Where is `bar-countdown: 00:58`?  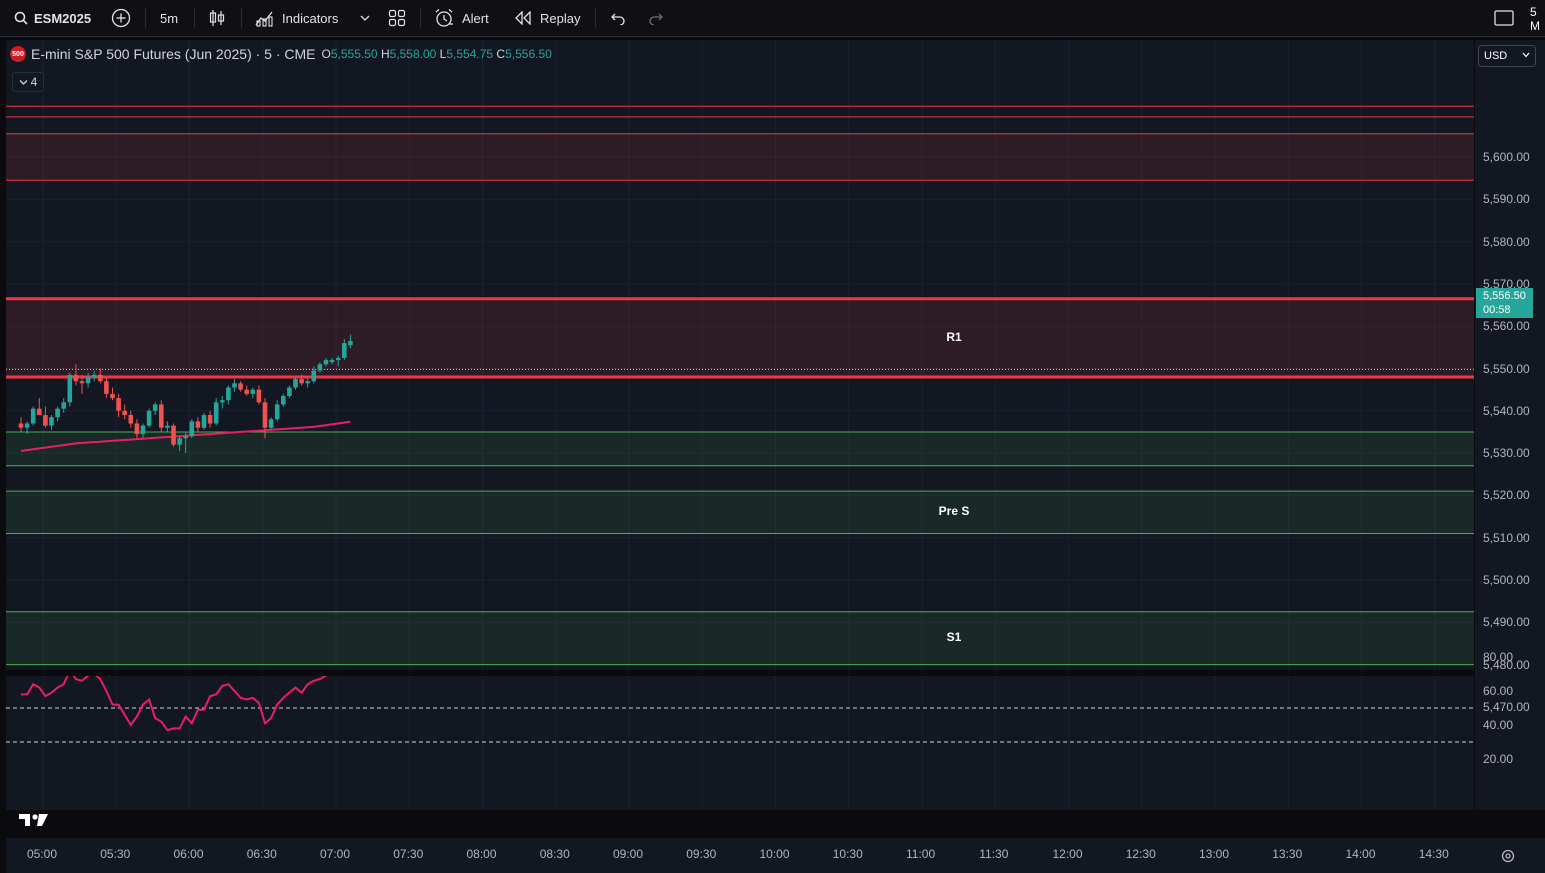 bar-countdown: 00:58 is located at coordinates (1497, 310).